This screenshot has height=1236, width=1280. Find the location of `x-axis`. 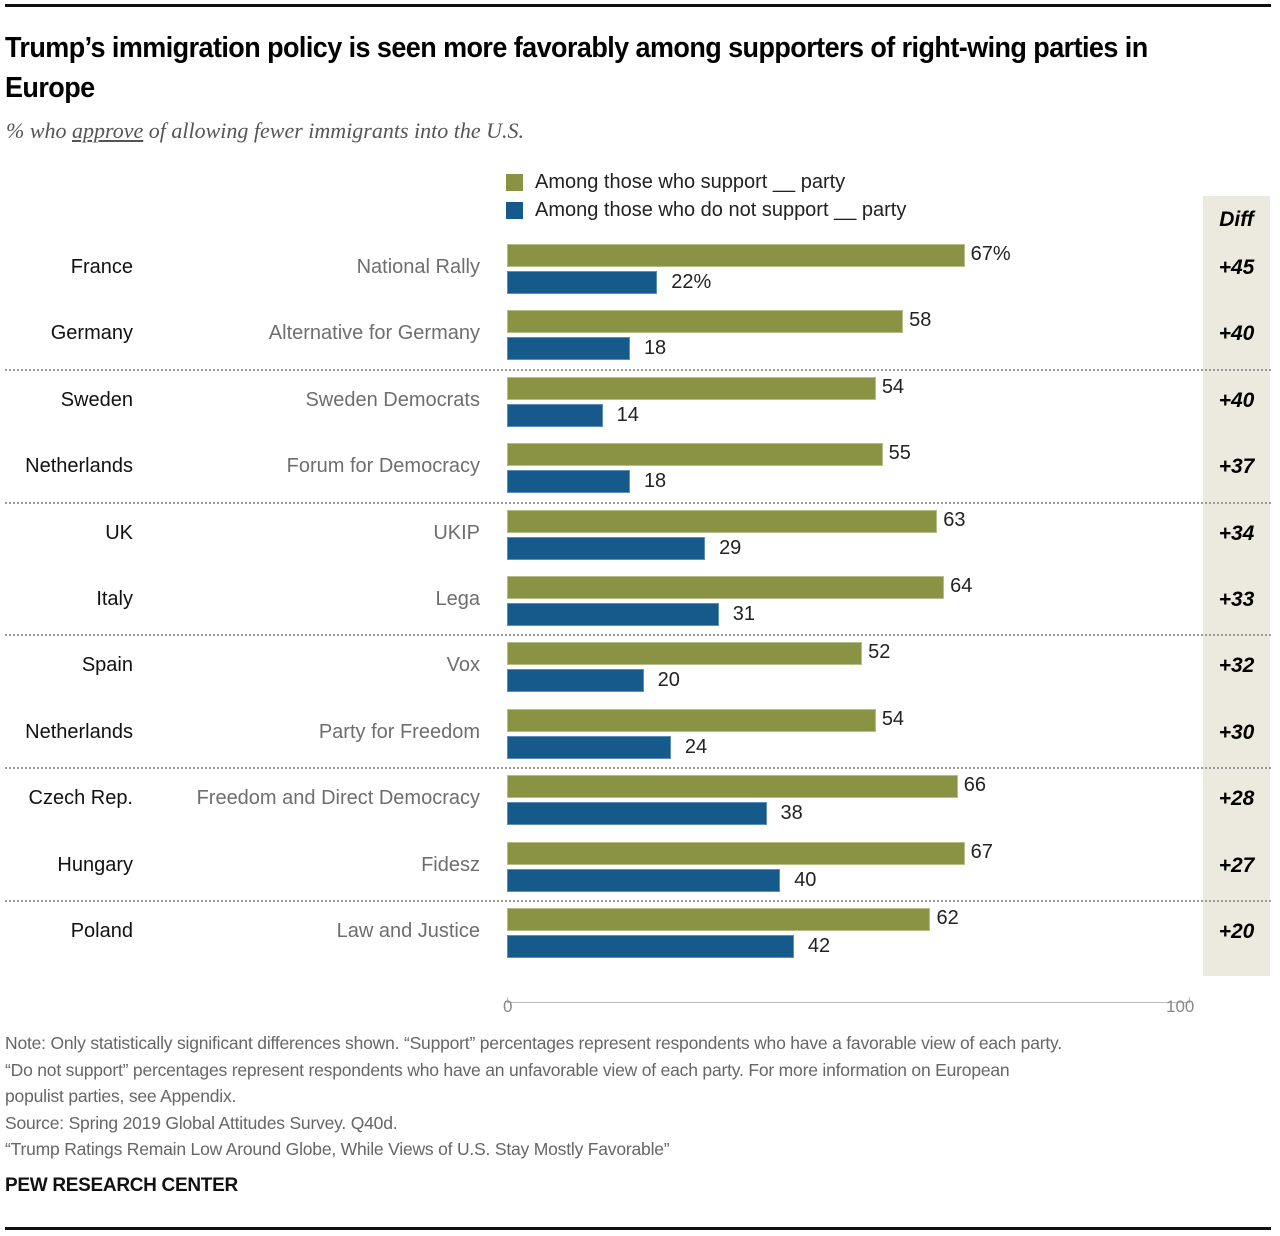

x-axis is located at coordinates (848, 1000).